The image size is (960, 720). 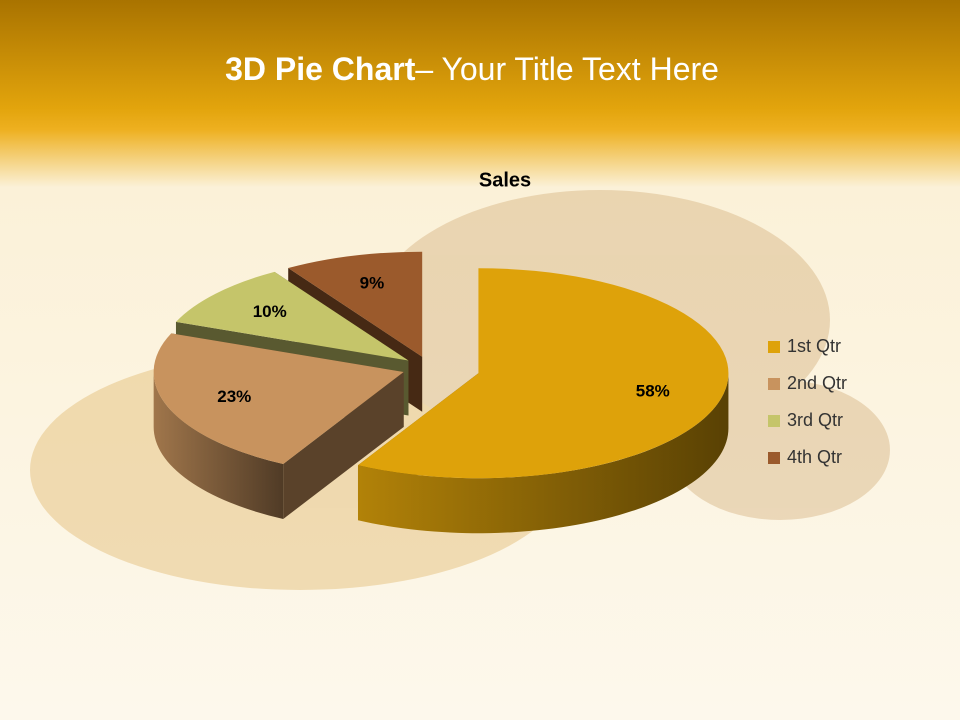 What do you see at coordinates (817, 383) in the screenshot?
I see `legend-label: 2nd Qtr` at bounding box center [817, 383].